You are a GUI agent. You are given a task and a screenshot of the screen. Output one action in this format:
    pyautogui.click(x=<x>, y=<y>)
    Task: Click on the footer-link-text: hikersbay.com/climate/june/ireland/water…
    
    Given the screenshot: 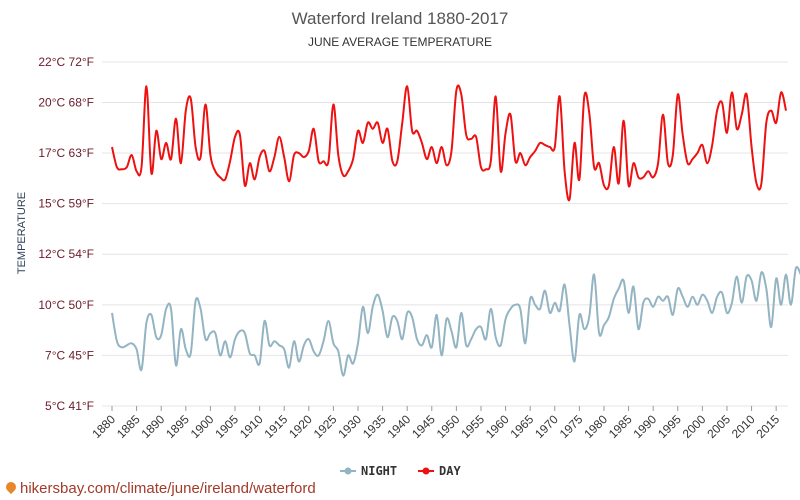 What is the action you would take?
    pyautogui.click(x=168, y=488)
    